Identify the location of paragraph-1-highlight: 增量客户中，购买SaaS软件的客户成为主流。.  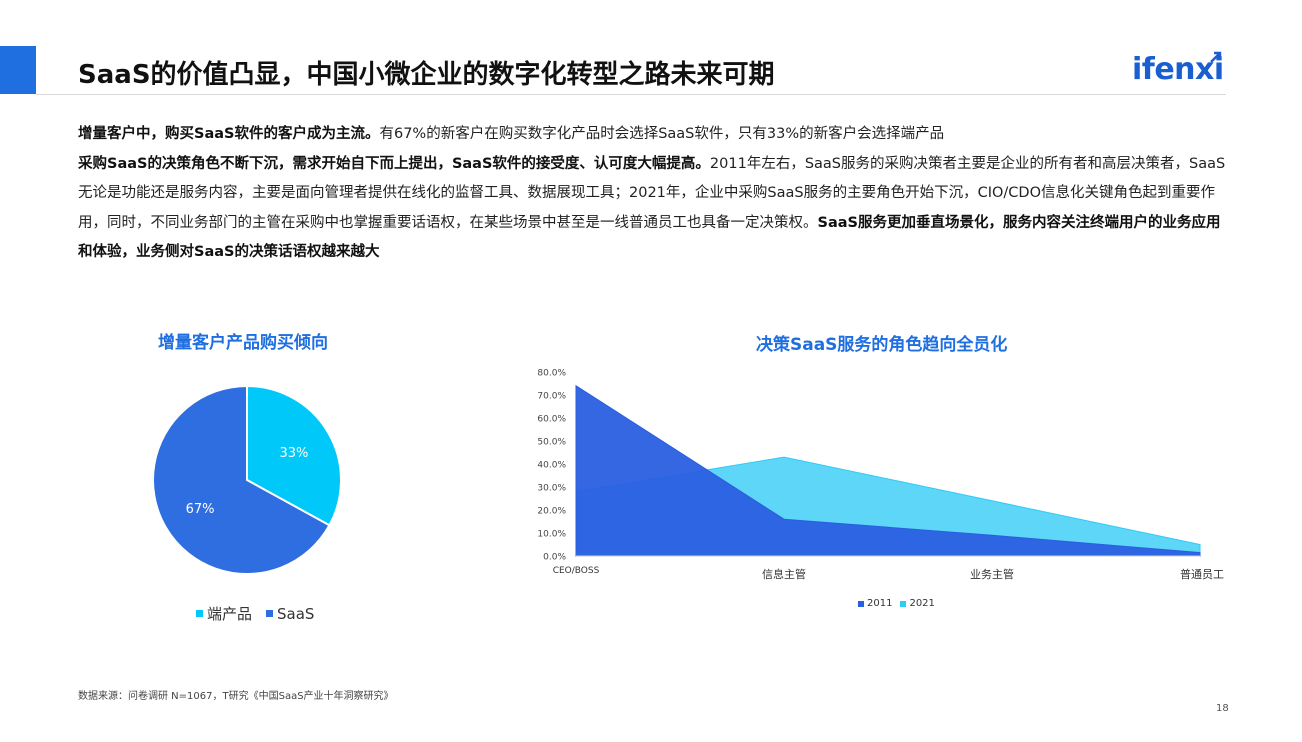
(229, 134).